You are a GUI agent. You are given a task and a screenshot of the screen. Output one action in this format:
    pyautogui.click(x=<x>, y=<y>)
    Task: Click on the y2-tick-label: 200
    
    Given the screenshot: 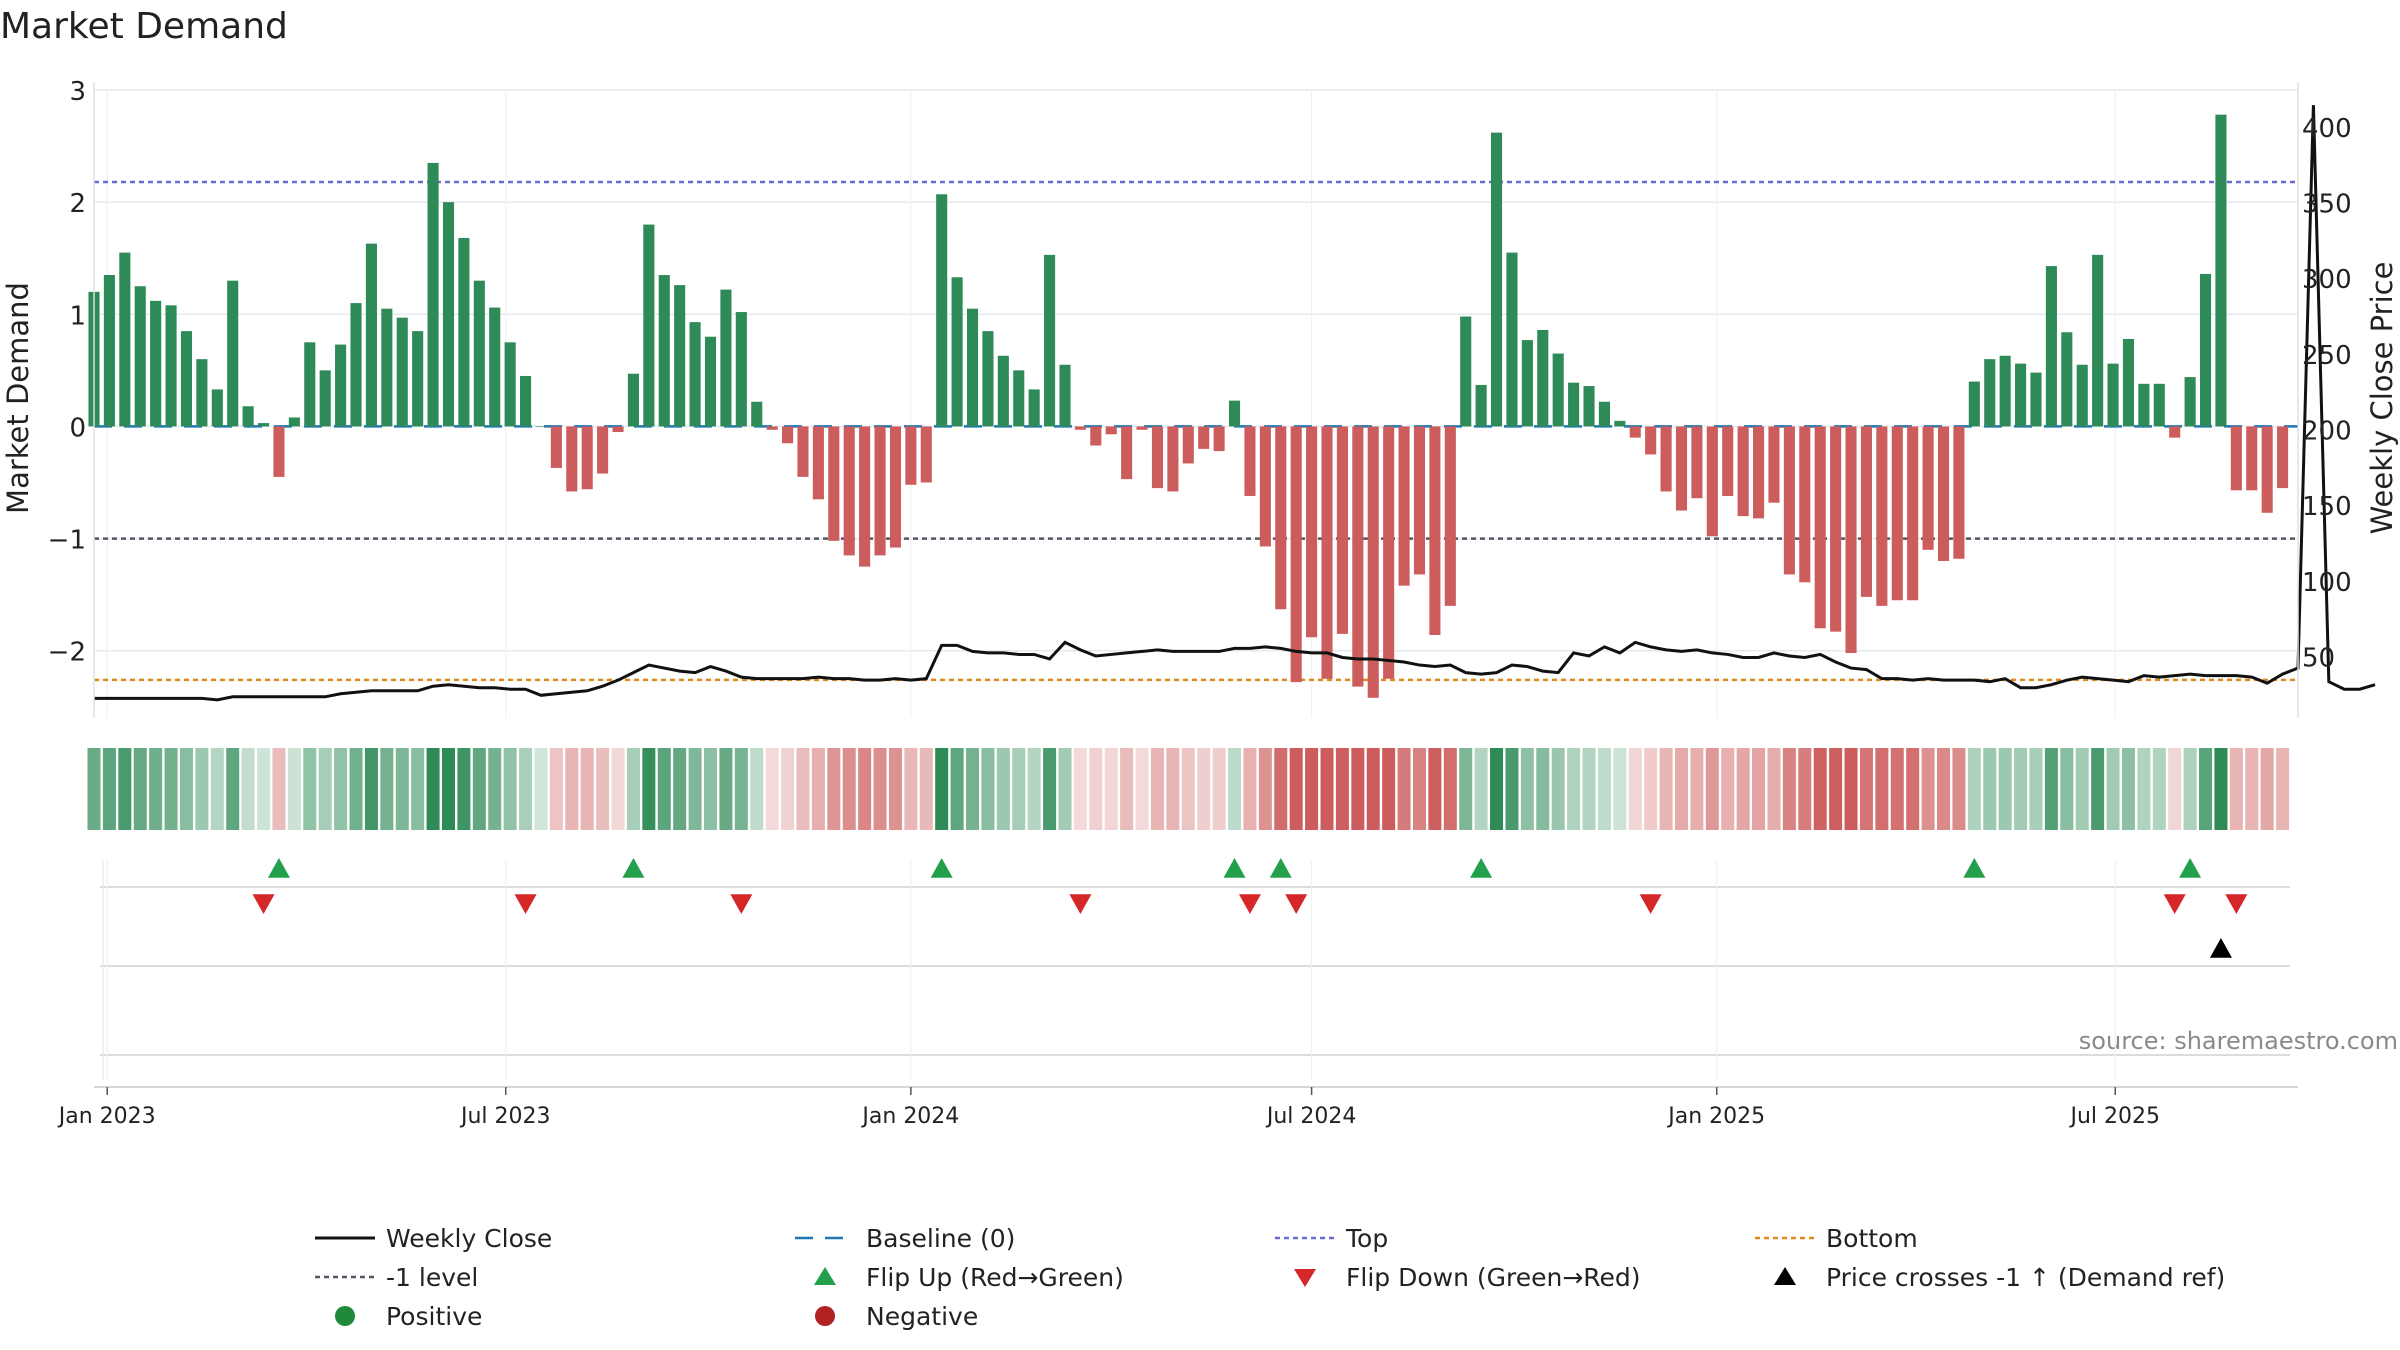 What is the action you would take?
    pyautogui.click(x=2327, y=431)
    